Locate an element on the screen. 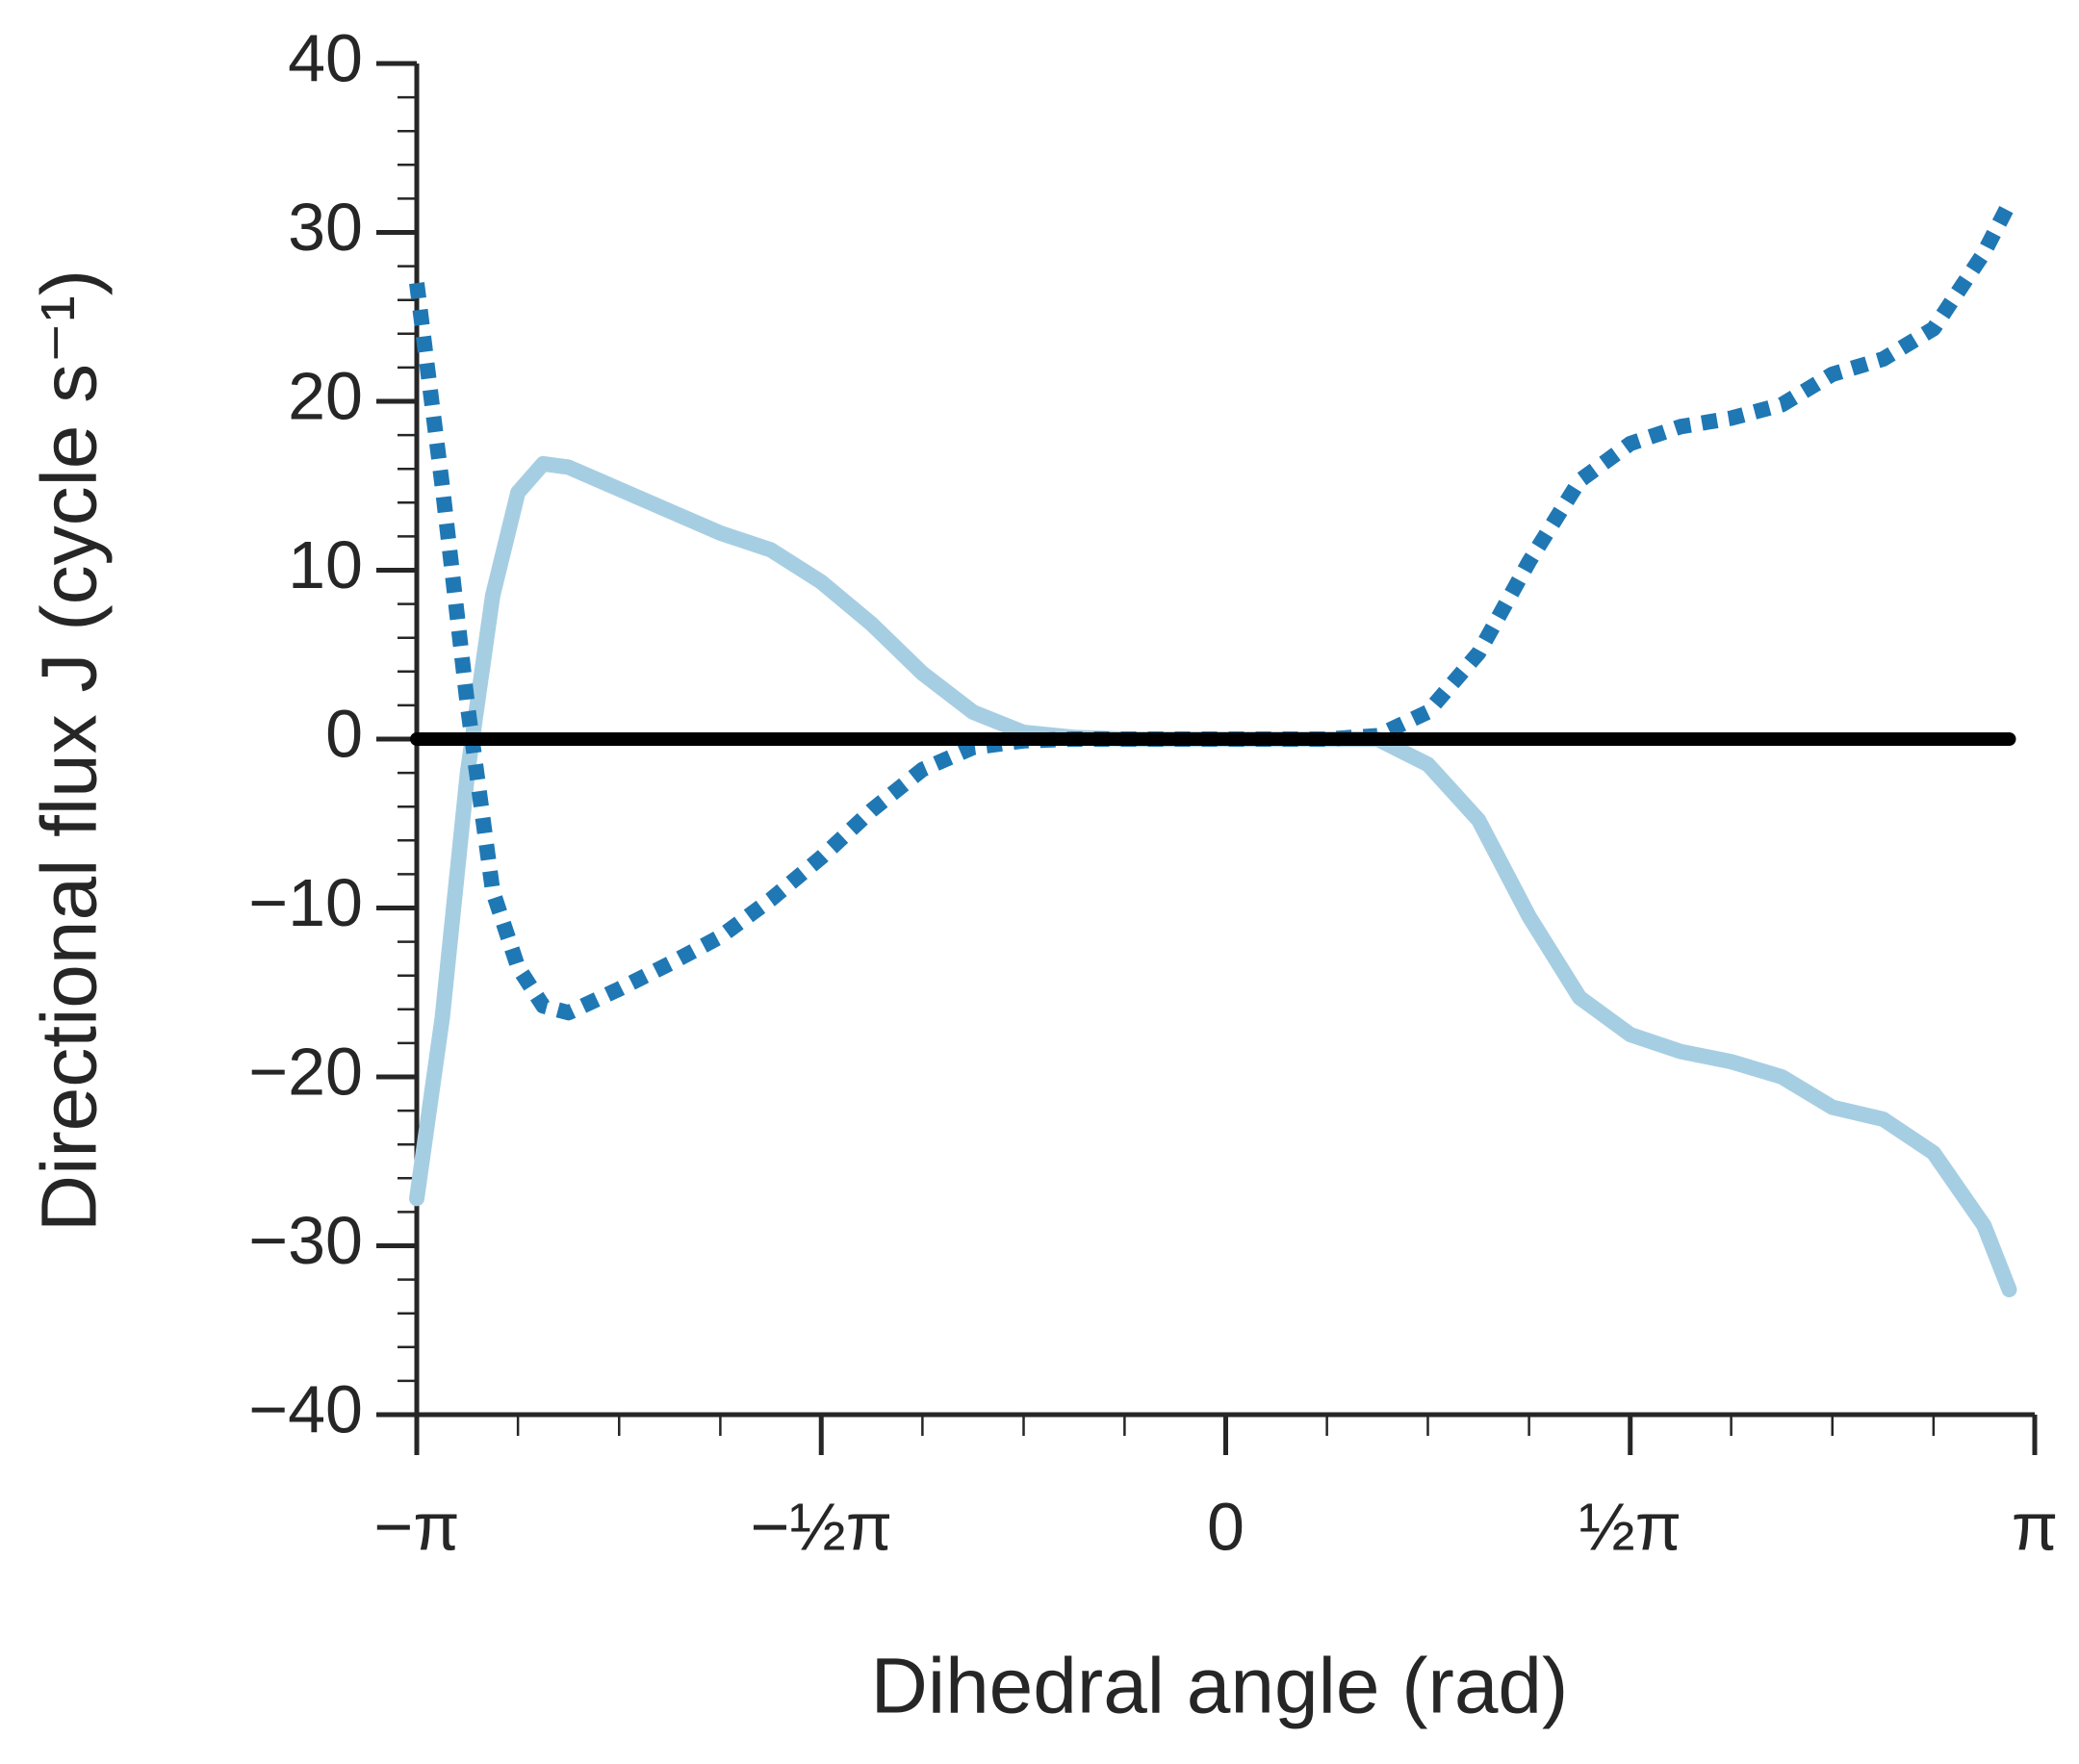 The width and height of the screenshot is (2079, 1764). x-tick-label: π is located at coordinates (2035, 1526).